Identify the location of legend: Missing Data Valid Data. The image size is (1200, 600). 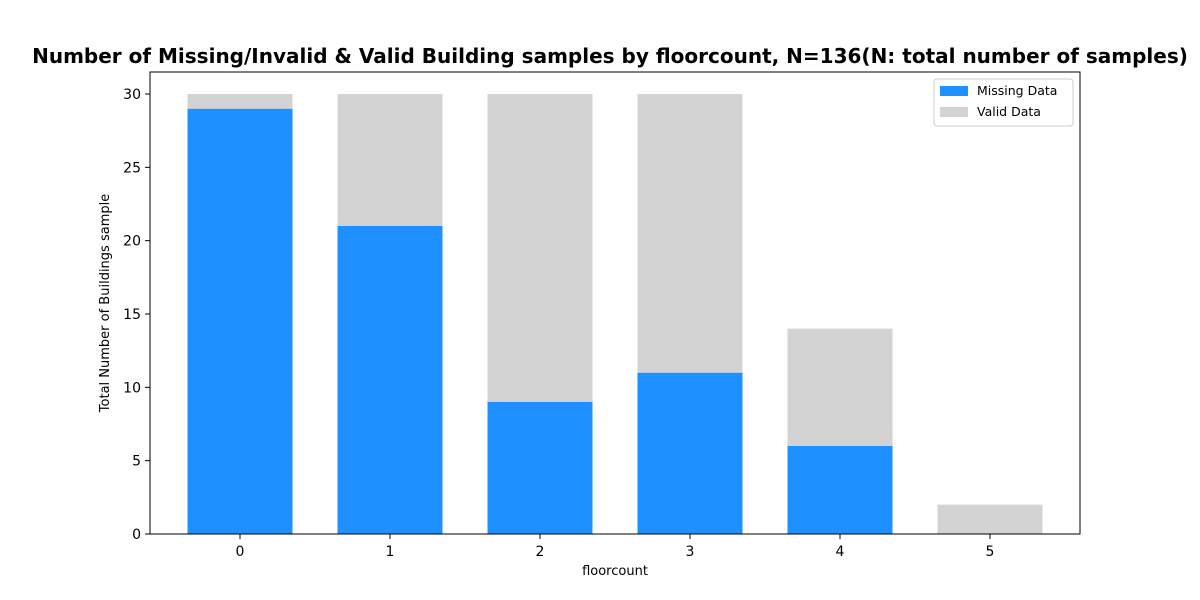
(1003, 102).